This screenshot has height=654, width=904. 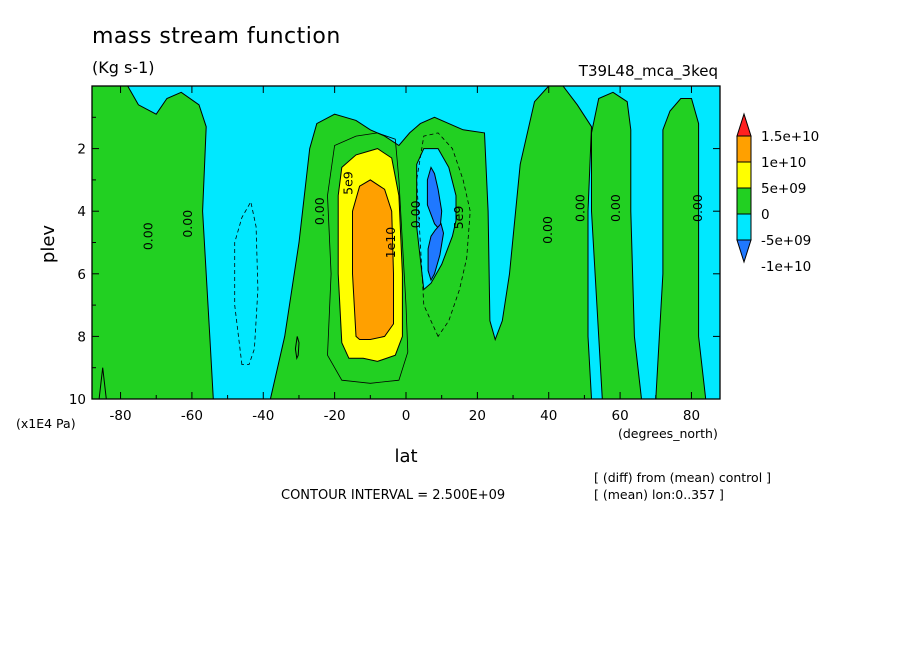 I want to click on x-axis-title: lat, so click(x=405, y=456).